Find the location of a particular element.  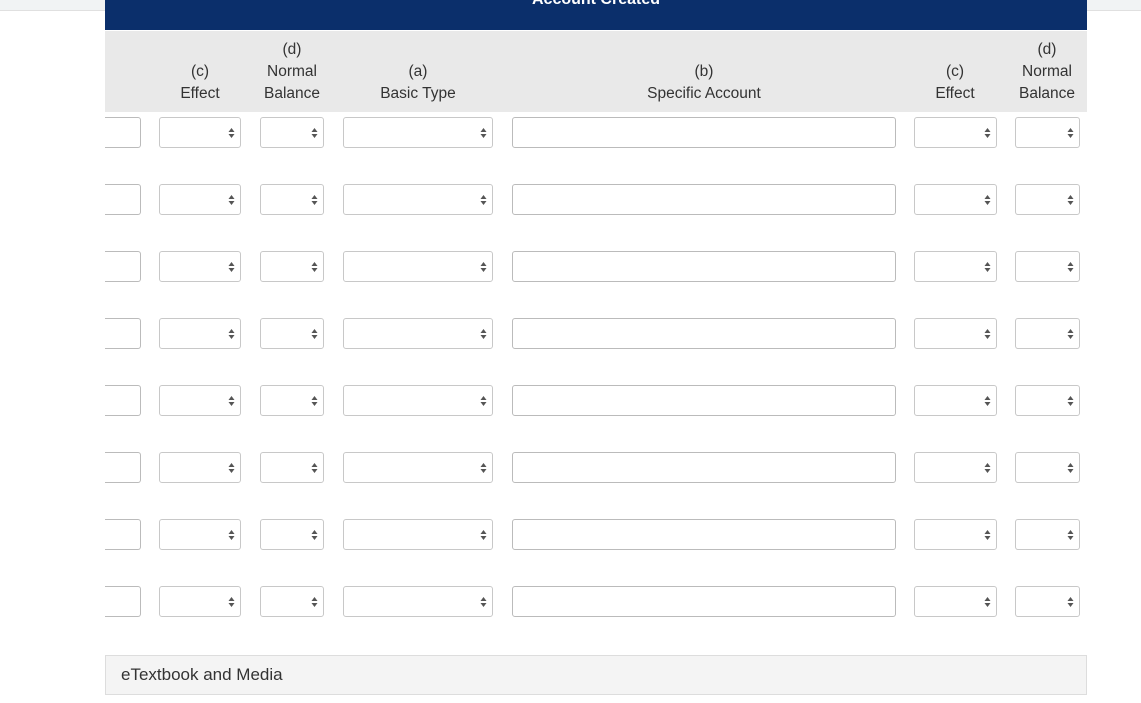

column-label: Specific Account is located at coordinates (704, 93).